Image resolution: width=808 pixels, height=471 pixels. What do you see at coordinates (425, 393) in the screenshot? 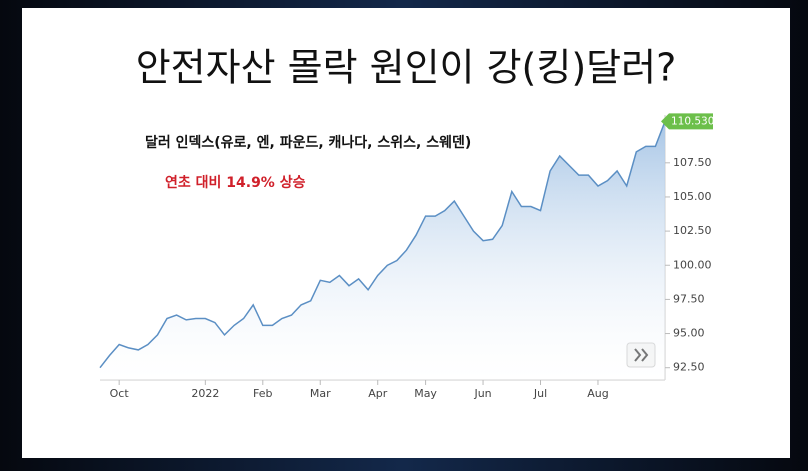
I see `x-tick-label: May` at bounding box center [425, 393].